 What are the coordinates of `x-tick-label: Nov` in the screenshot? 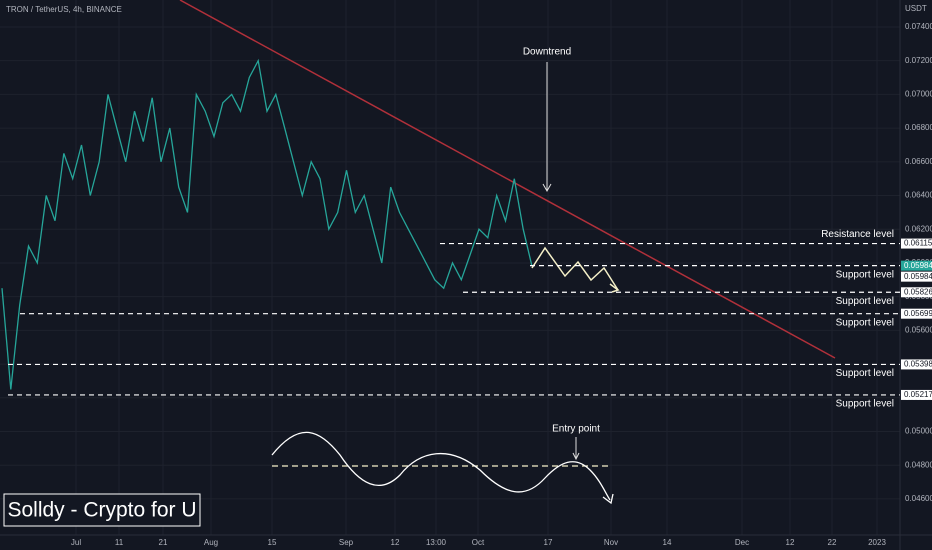 It's located at (611, 542).